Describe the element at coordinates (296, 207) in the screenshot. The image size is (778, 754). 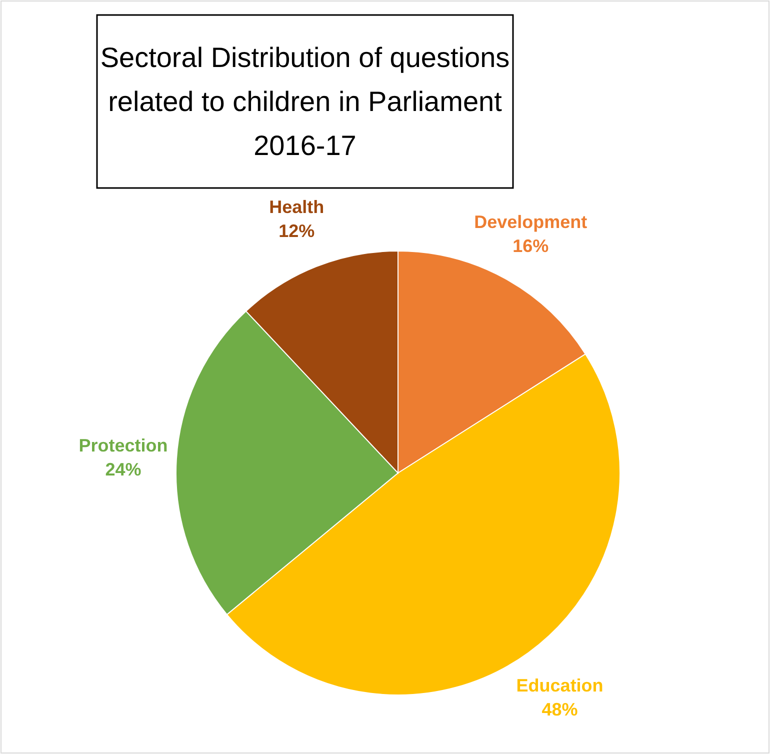
I see `slice-label: Health` at that location.